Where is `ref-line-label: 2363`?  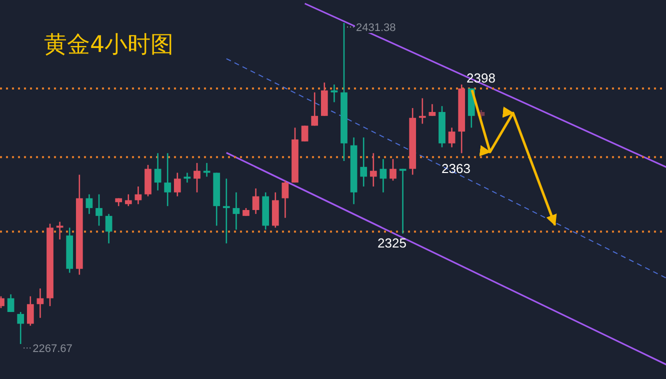 ref-line-label: 2363 is located at coordinates (456, 168).